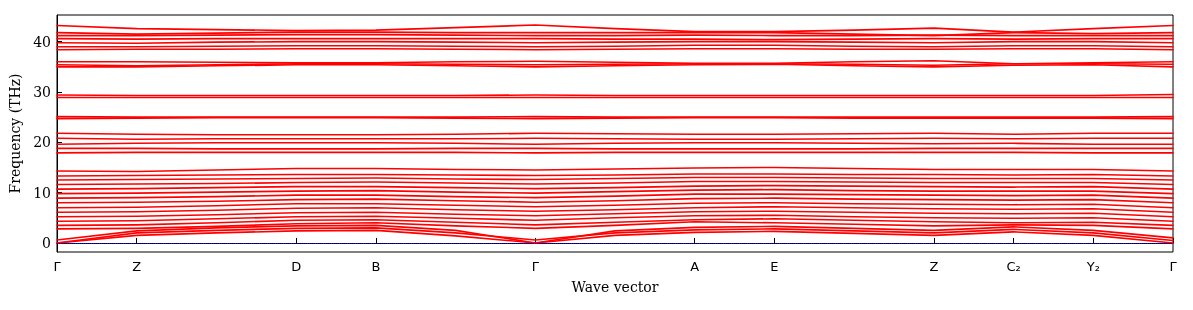 The image size is (1193, 310). What do you see at coordinates (695, 266) in the screenshot?
I see `x-tick-label: A` at bounding box center [695, 266].